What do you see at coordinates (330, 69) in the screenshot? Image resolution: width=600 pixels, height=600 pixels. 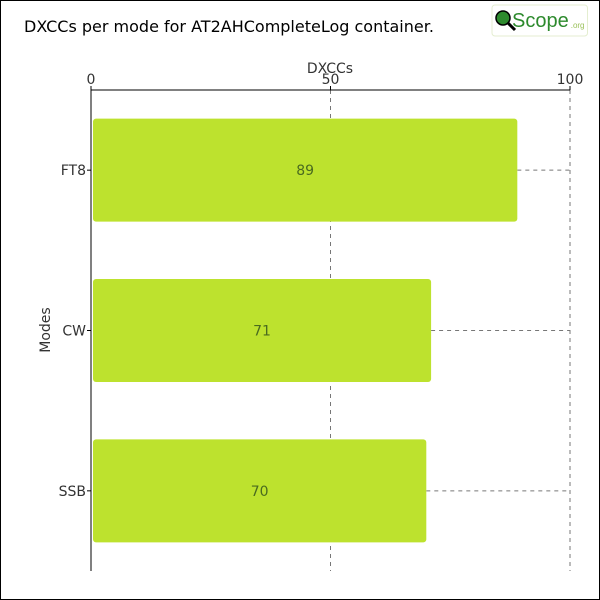 I see `x-axis-label: DXCCs` at bounding box center [330, 69].